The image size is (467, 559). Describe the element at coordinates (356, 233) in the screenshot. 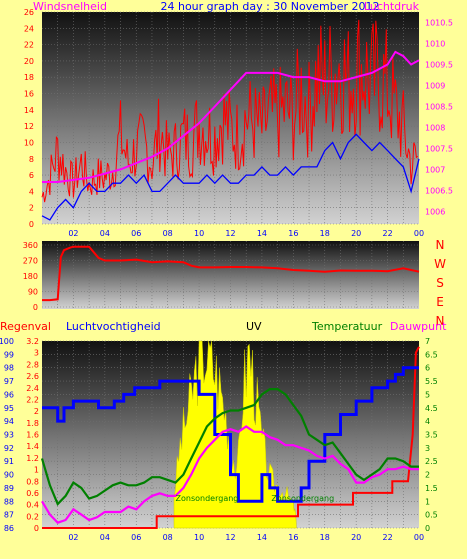

I see `p1-x-tick: 20` at that location.